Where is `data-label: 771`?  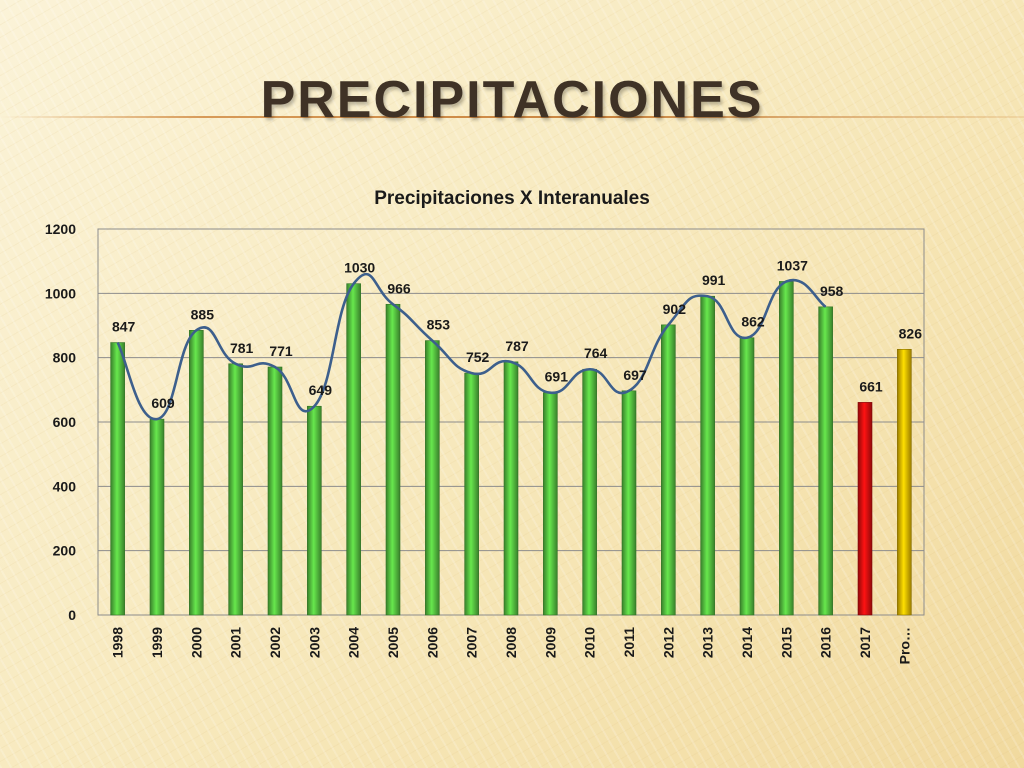
data-label: 771 is located at coordinates (281, 351).